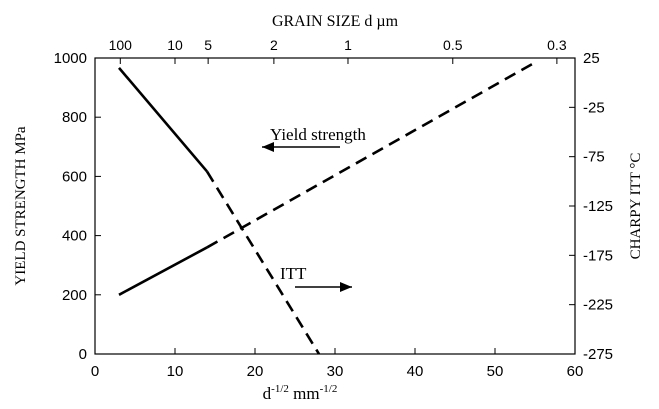 The width and height of the screenshot is (659, 409). What do you see at coordinates (636, 206) in the screenshot?
I see `y-right-label: CHARPY ITT °C` at bounding box center [636, 206].